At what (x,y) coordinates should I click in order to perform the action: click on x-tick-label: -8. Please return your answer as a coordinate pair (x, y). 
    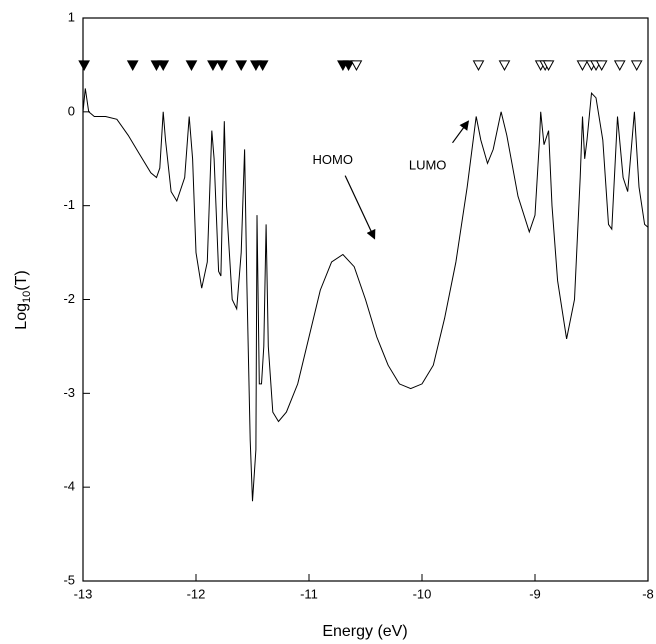
    Looking at the image, I should click on (648, 593).